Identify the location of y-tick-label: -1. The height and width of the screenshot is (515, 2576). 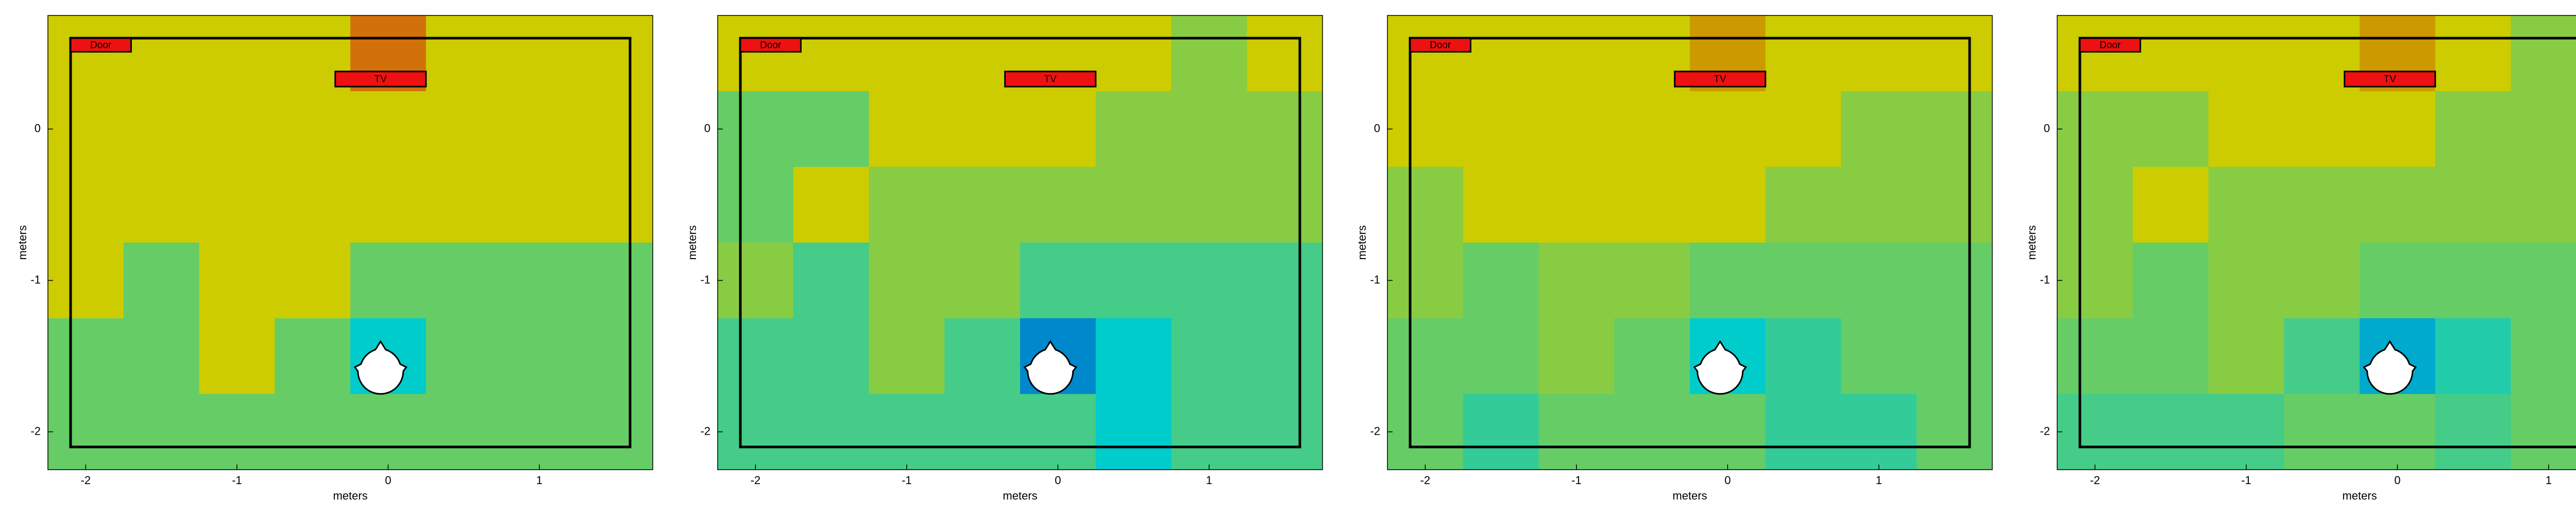
(2045, 279).